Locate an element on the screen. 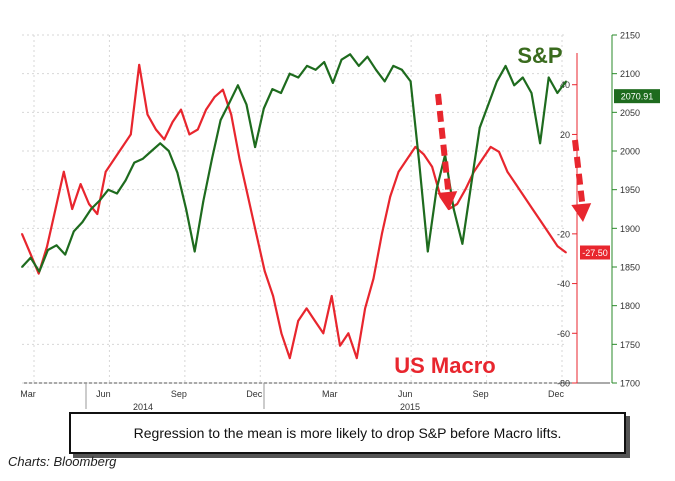 This screenshot has height=481, width=675. right-tick-label: 1900 is located at coordinates (630, 229).